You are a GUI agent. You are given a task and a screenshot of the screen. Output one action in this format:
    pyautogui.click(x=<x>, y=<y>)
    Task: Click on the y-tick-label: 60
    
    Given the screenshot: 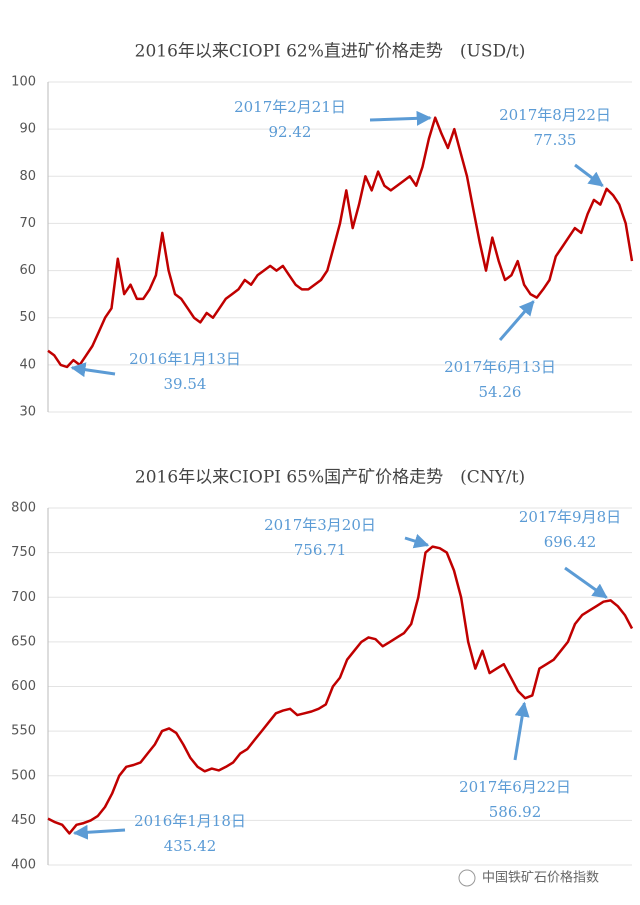 What is the action you would take?
    pyautogui.click(x=27, y=270)
    